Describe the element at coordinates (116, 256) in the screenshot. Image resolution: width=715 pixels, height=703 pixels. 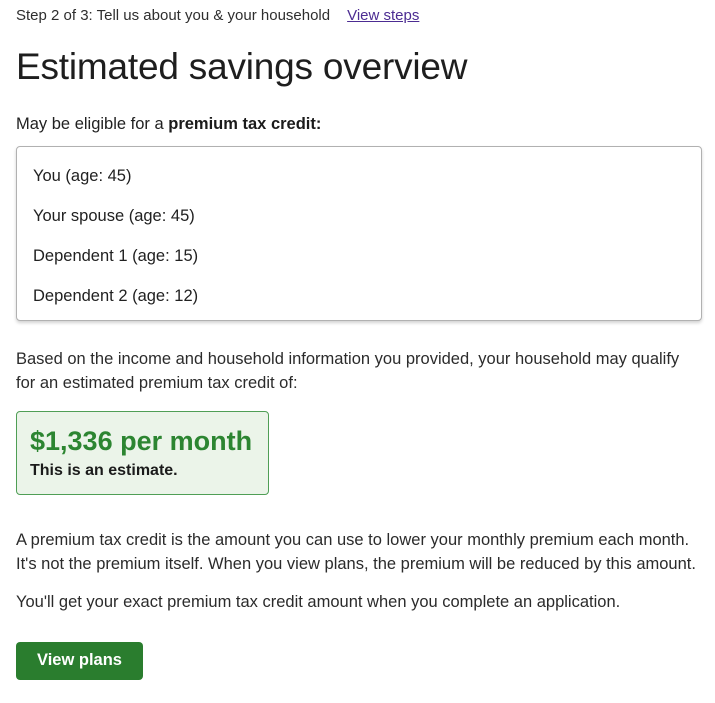
I see `household-member-dependent-1: Dependent 1 (age: 15)` at that location.